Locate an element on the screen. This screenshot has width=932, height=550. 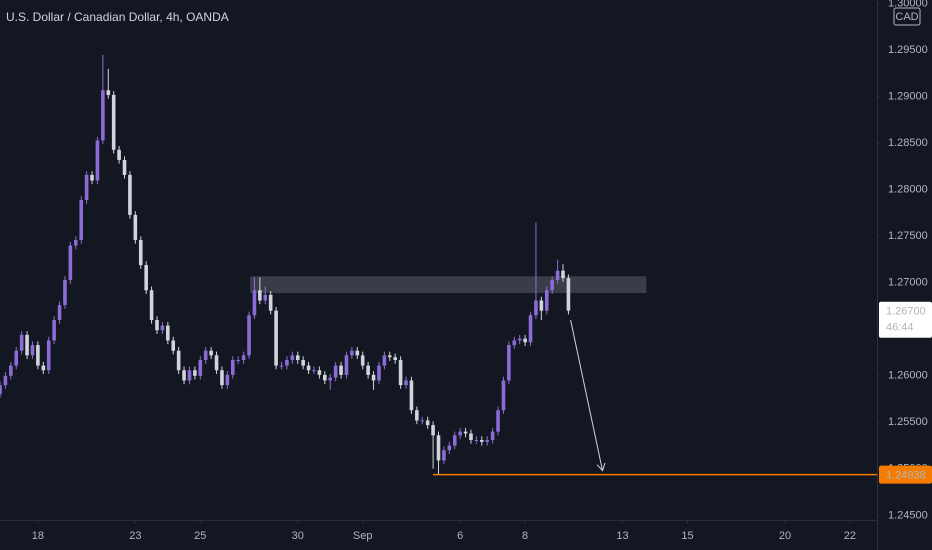
x-tick-label: 22 is located at coordinates (850, 536).